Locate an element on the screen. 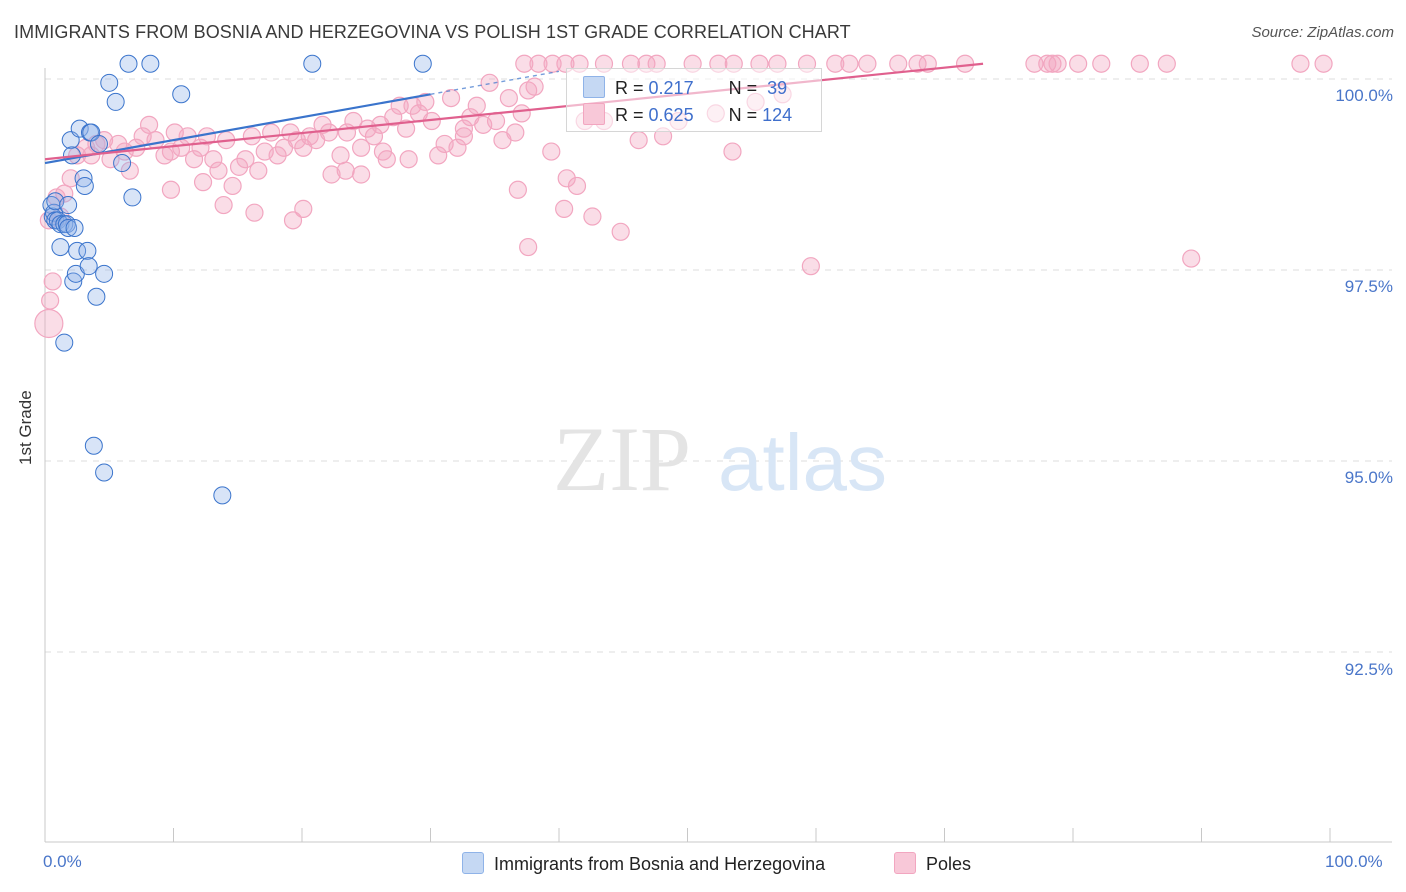 The width and height of the screenshot is (1406, 892). x-tick-label: 0.0% is located at coordinates (62, 861).